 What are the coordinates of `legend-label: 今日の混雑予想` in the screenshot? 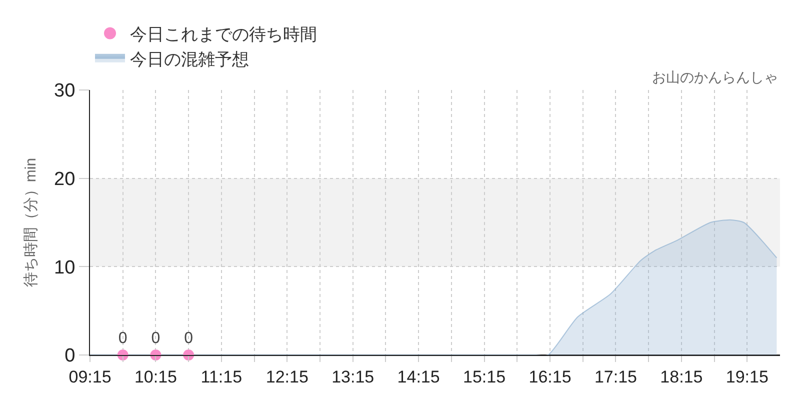 It's located at (189, 60).